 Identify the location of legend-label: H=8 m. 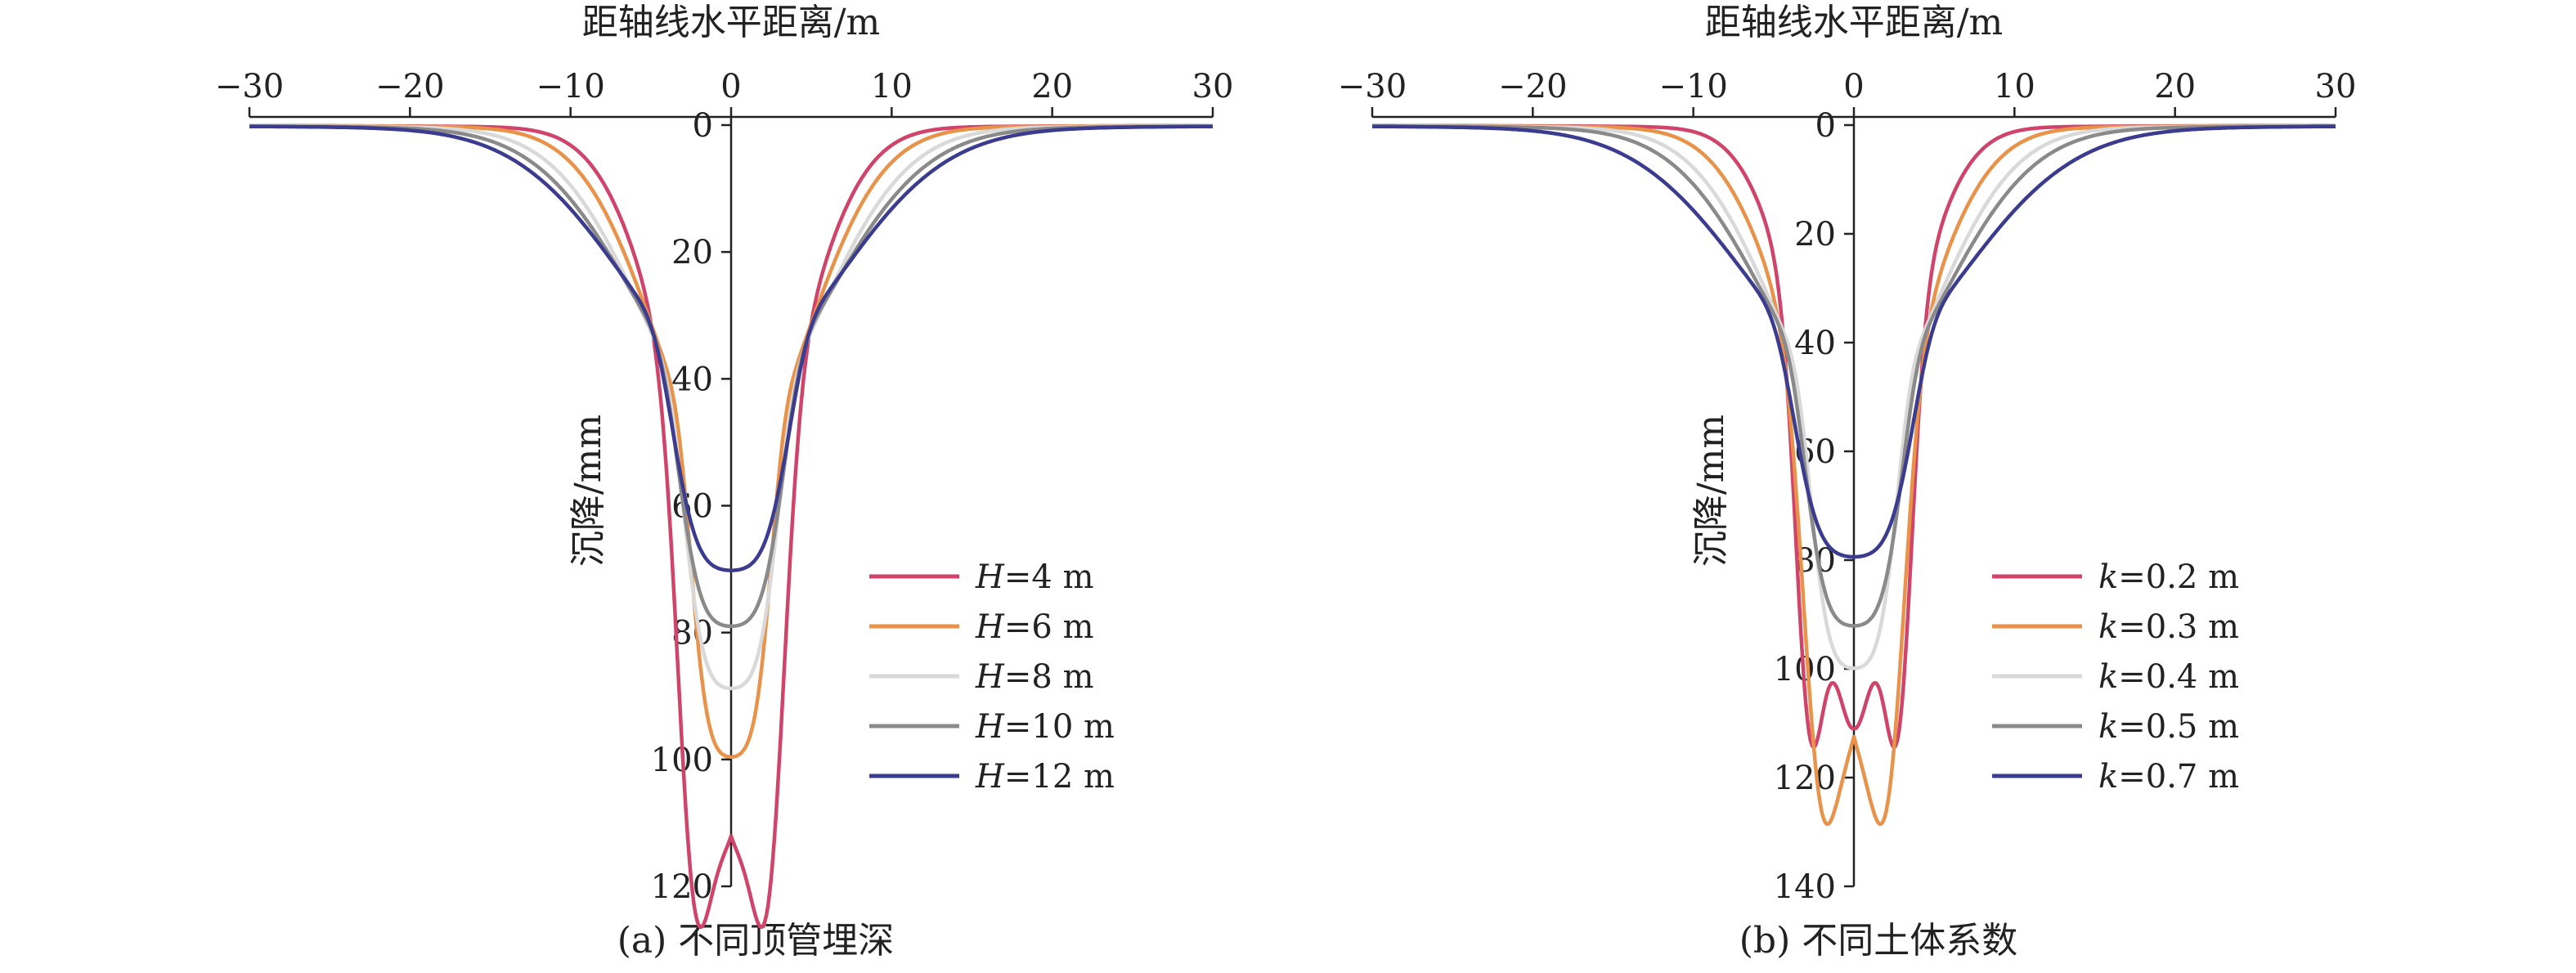
(1034, 677).